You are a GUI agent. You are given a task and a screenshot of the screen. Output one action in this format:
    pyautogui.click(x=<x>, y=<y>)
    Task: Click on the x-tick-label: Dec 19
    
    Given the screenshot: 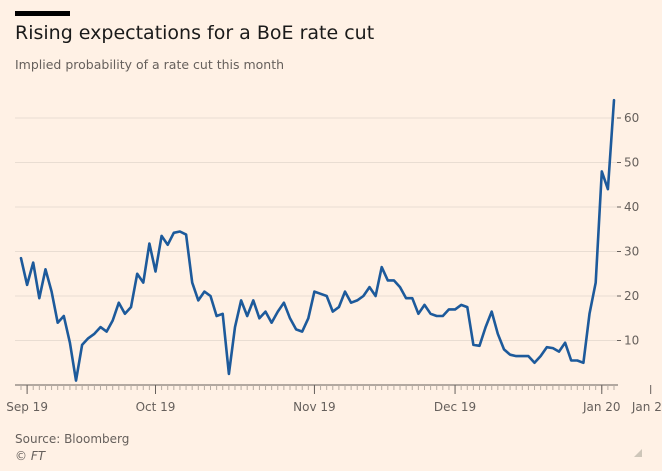 What is the action you would take?
    pyautogui.click(x=455, y=407)
    